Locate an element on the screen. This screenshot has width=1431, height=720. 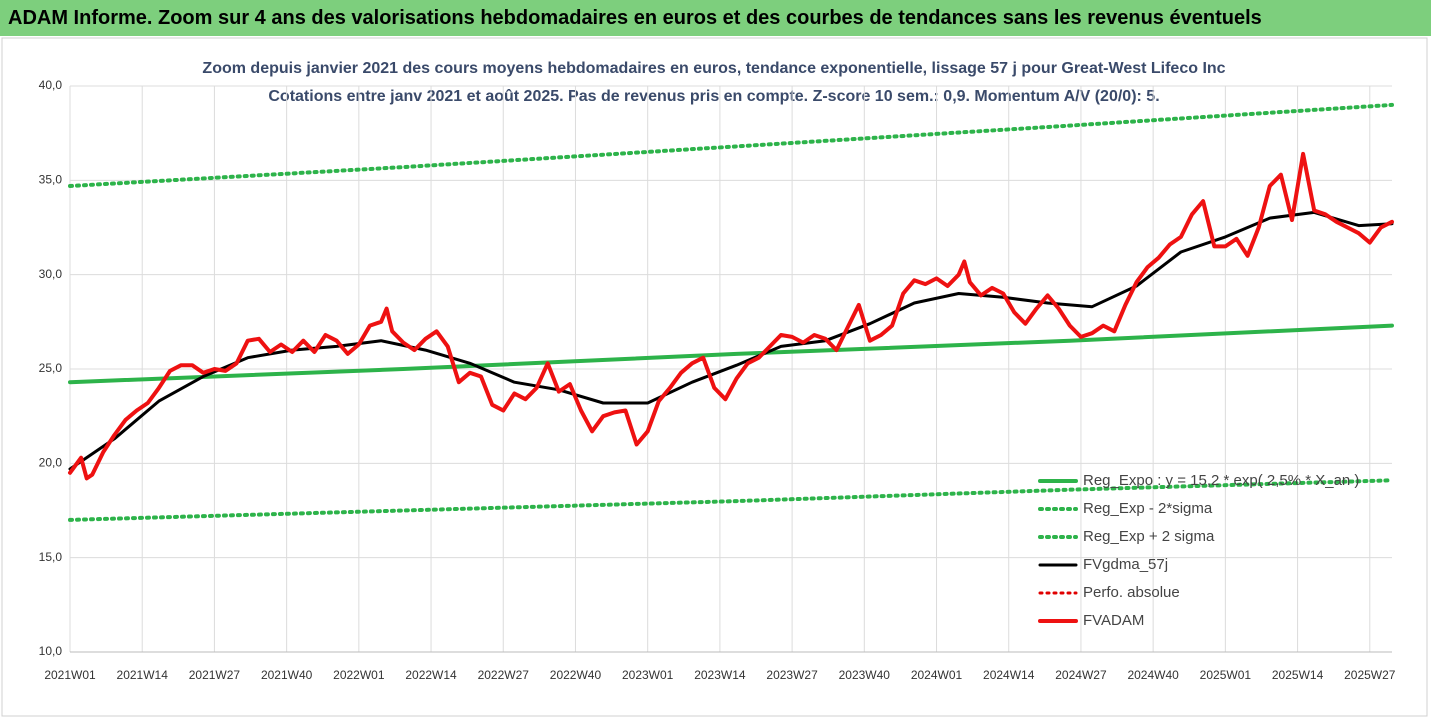
y-tick-label: 30,0 is located at coordinates (51, 274).